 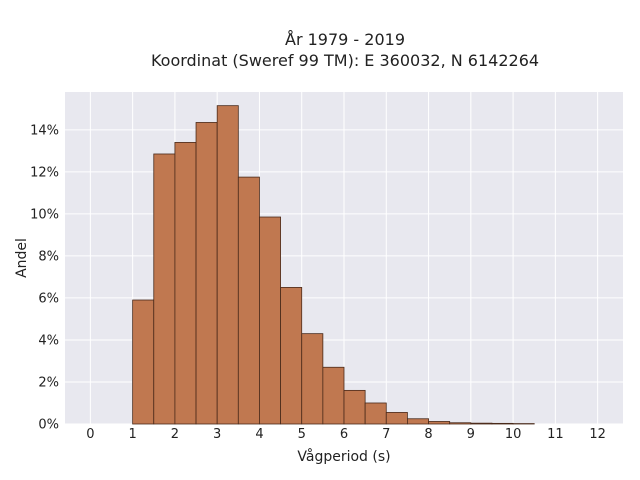 What do you see at coordinates (513, 434) in the screenshot?
I see `x-tick-label: 10` at bounding box center [513, 434].